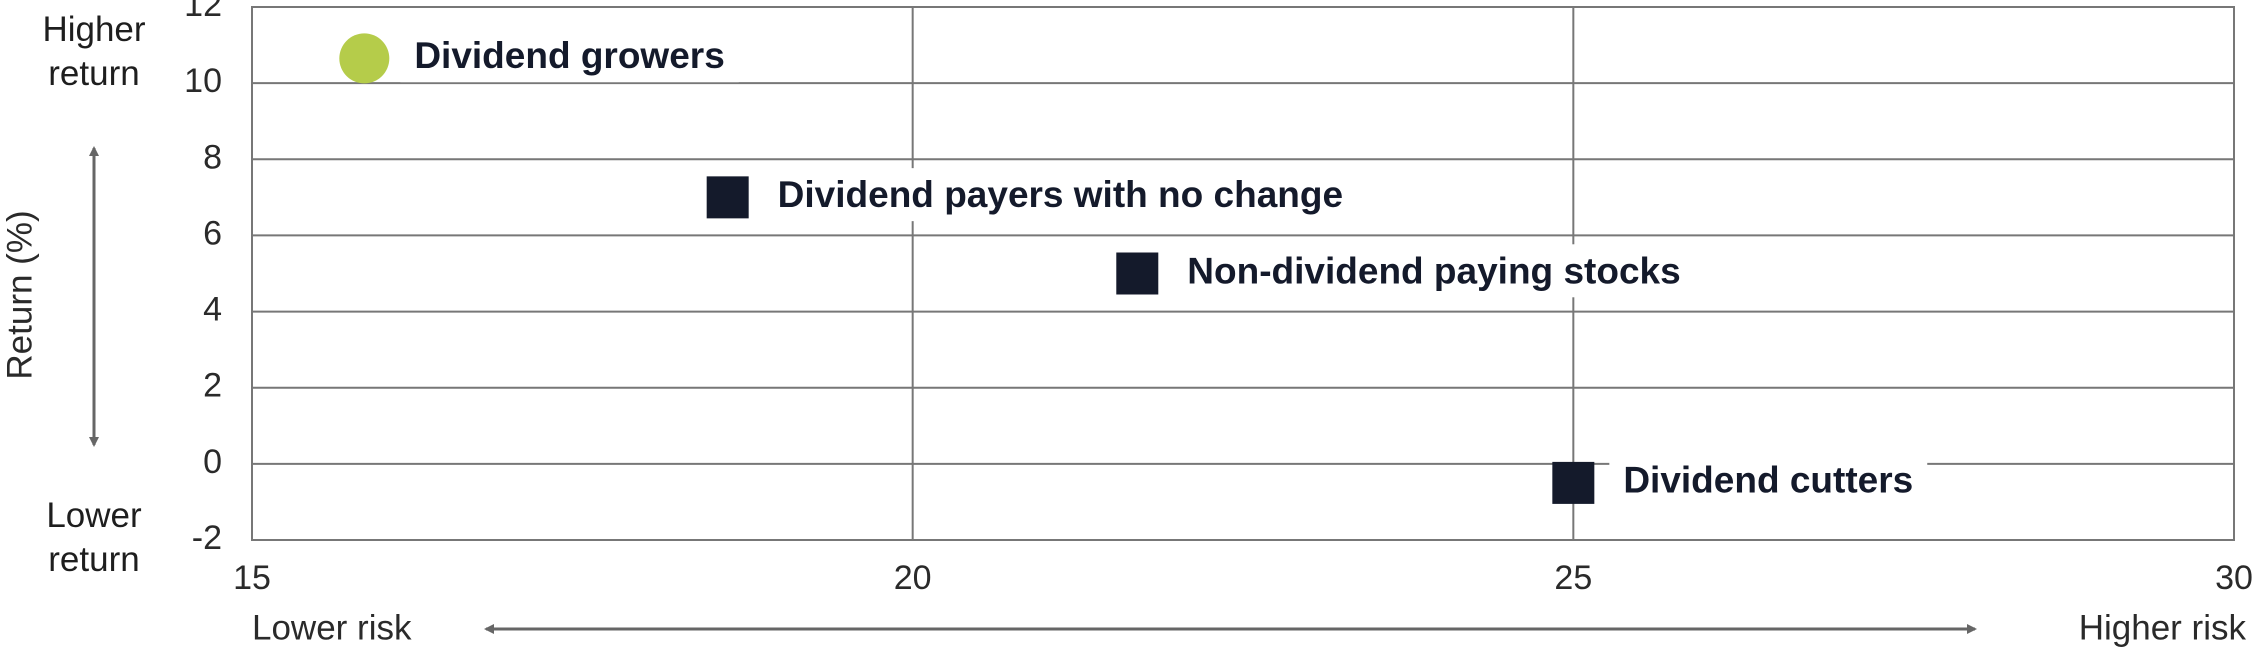 Image resolution: width=2256 pixels, height=650 pixels. Describe the element at coordinates (207, 538) in the screenshot. I see `y-tick-label: -2` at that location.